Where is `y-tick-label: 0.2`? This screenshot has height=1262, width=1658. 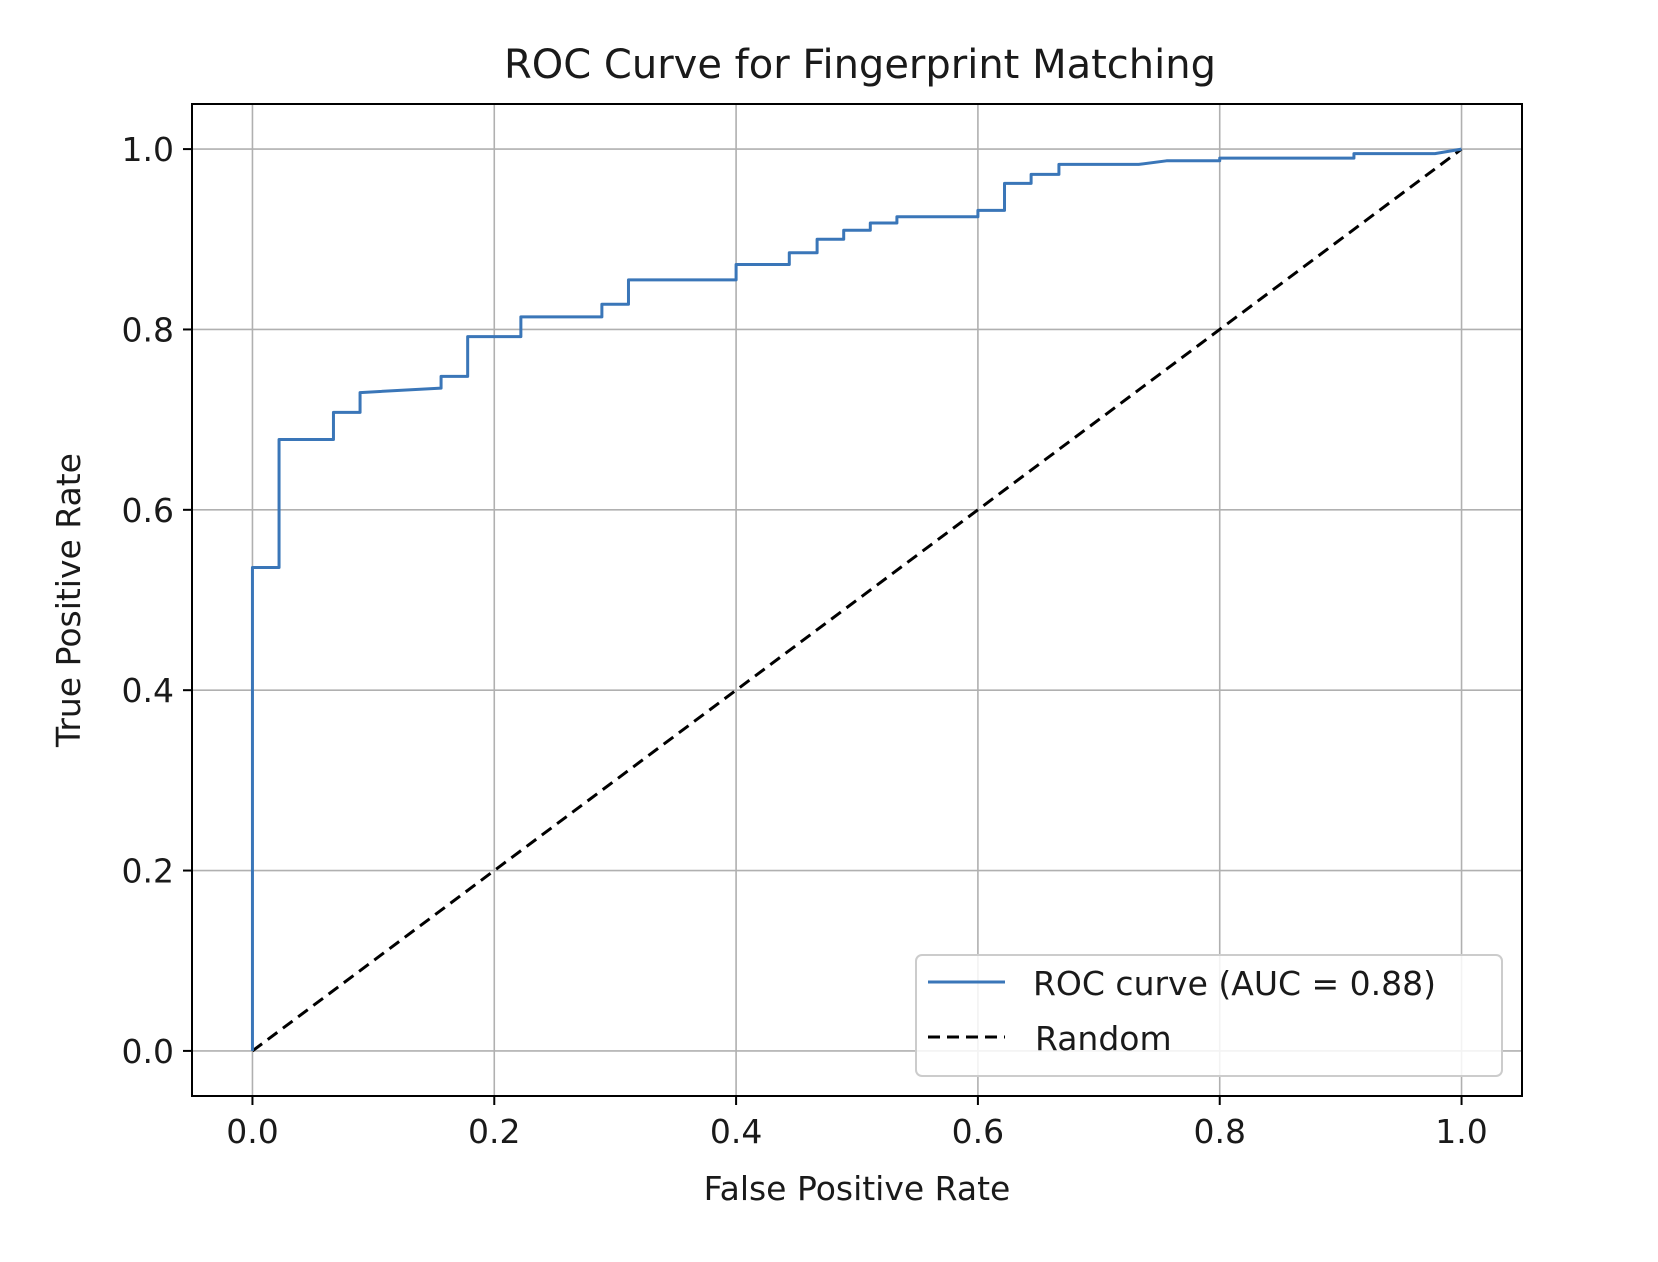 y-tick-label: 0.2 is located at coordinates (148, 871).